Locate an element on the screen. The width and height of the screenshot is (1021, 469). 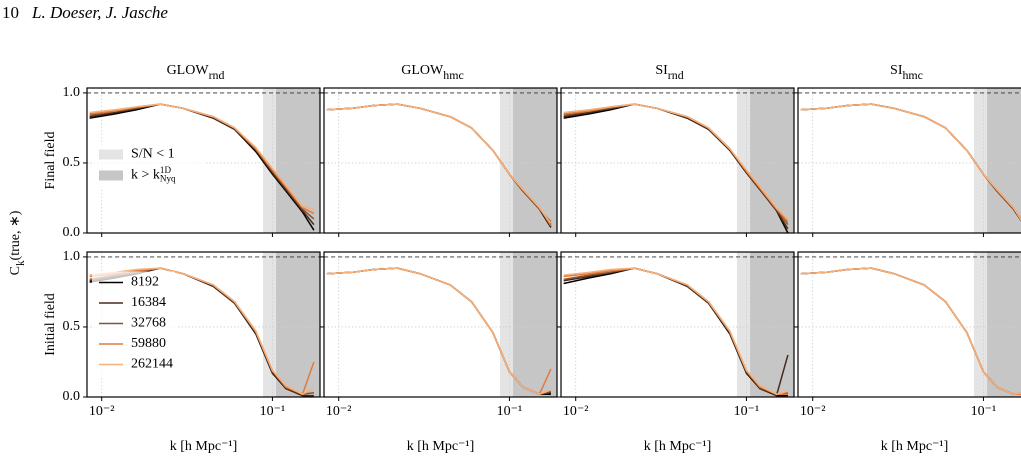
figure-y-label-main: C is located at coordinates (15, 270).